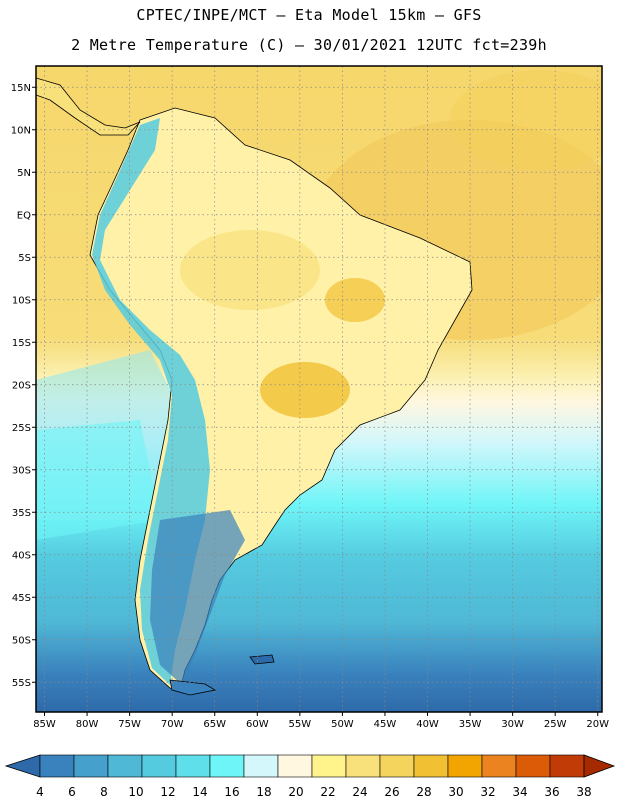 Image resolution: width=618 pixels, height=800 pixels. What do you see at coordinates (423, 792) in the screenshot?
I see `colorbar-label: 28` at bounding box center [423, 792].